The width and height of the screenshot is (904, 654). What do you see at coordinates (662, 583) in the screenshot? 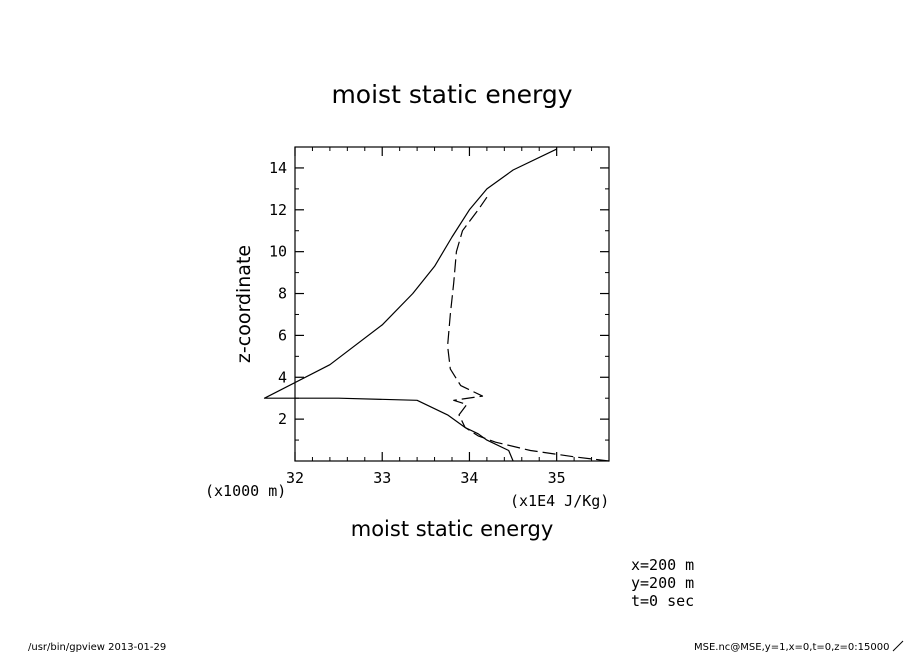
I see `y-coordinate-info: y=200 m` at bounding box center [662, 583].